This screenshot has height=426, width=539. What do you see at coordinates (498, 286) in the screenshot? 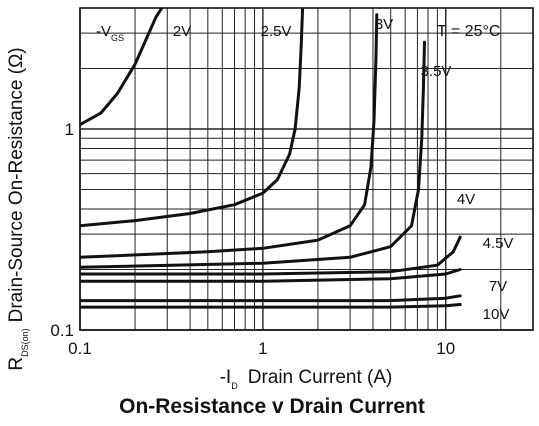
I see `series-label-7v: 7V` at bounding box center [498, 286].